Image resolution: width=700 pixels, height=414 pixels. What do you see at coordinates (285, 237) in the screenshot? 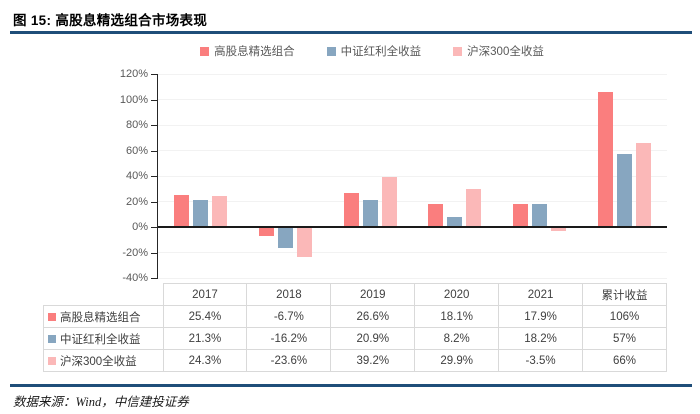
I see `bar-2018-series1` at bounding box center [285, 237].